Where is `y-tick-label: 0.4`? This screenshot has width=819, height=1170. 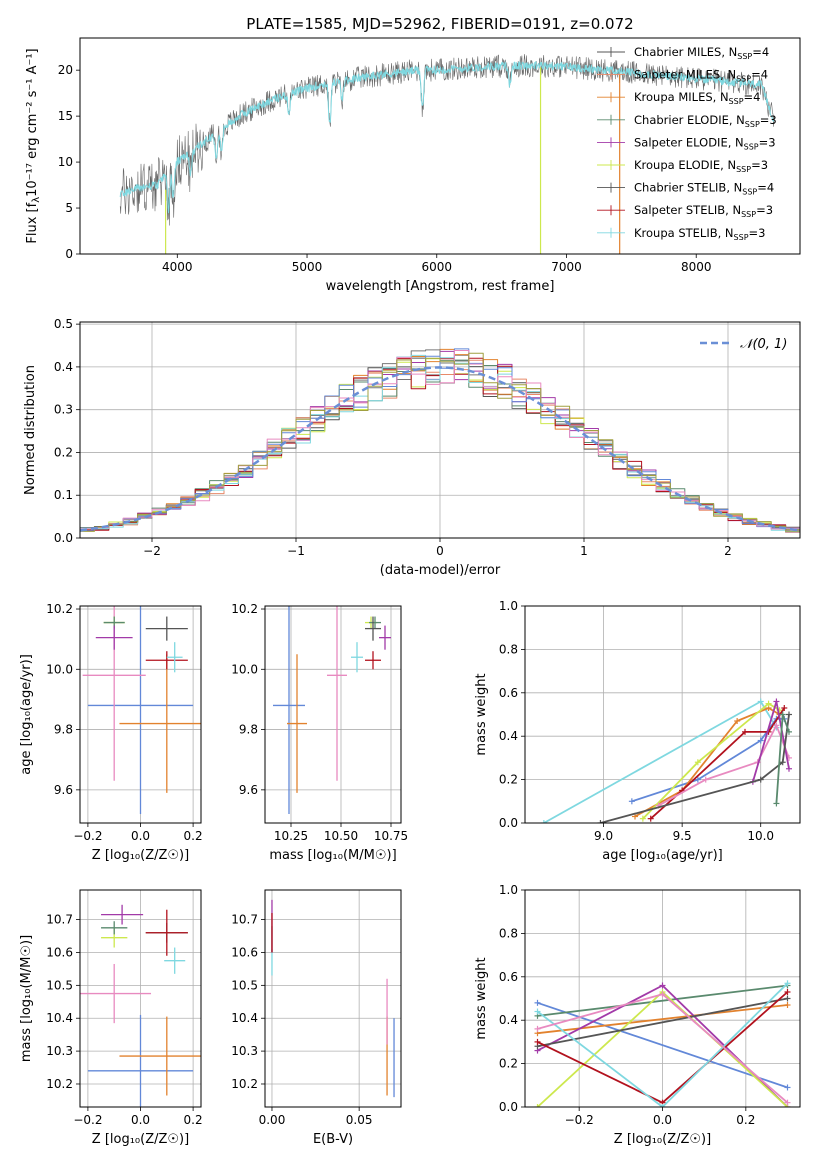
y-tick-label: 0.4 is located at coordinates (508, 1020).